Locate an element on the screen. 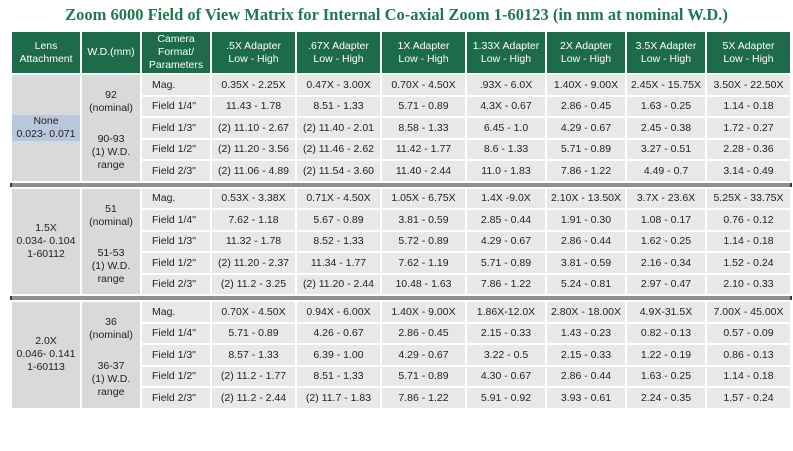 The height and width of the screenshot is (451, 793). value-cell: 5.91 - 0.92 is located at coordinates (506, 398).